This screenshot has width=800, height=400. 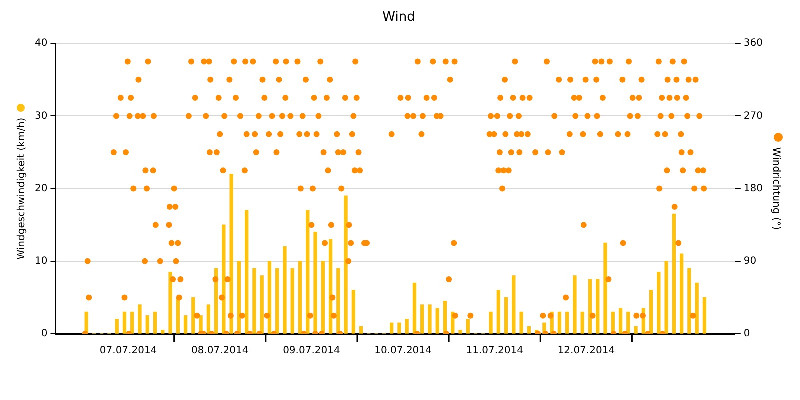 I want to click on y-tick-label: 30, so click(x=41, y=116).